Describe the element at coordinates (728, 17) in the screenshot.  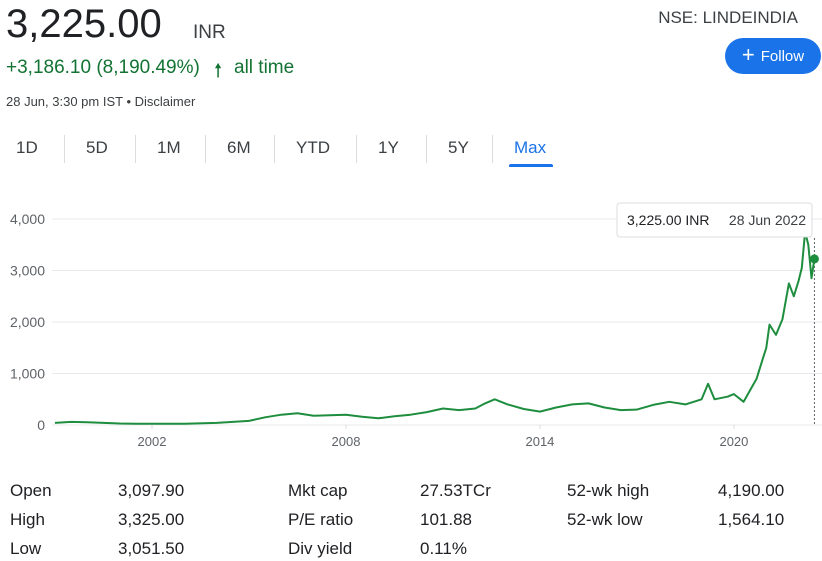
I see `ticker: NSE: LINDEINDIA` at that location.